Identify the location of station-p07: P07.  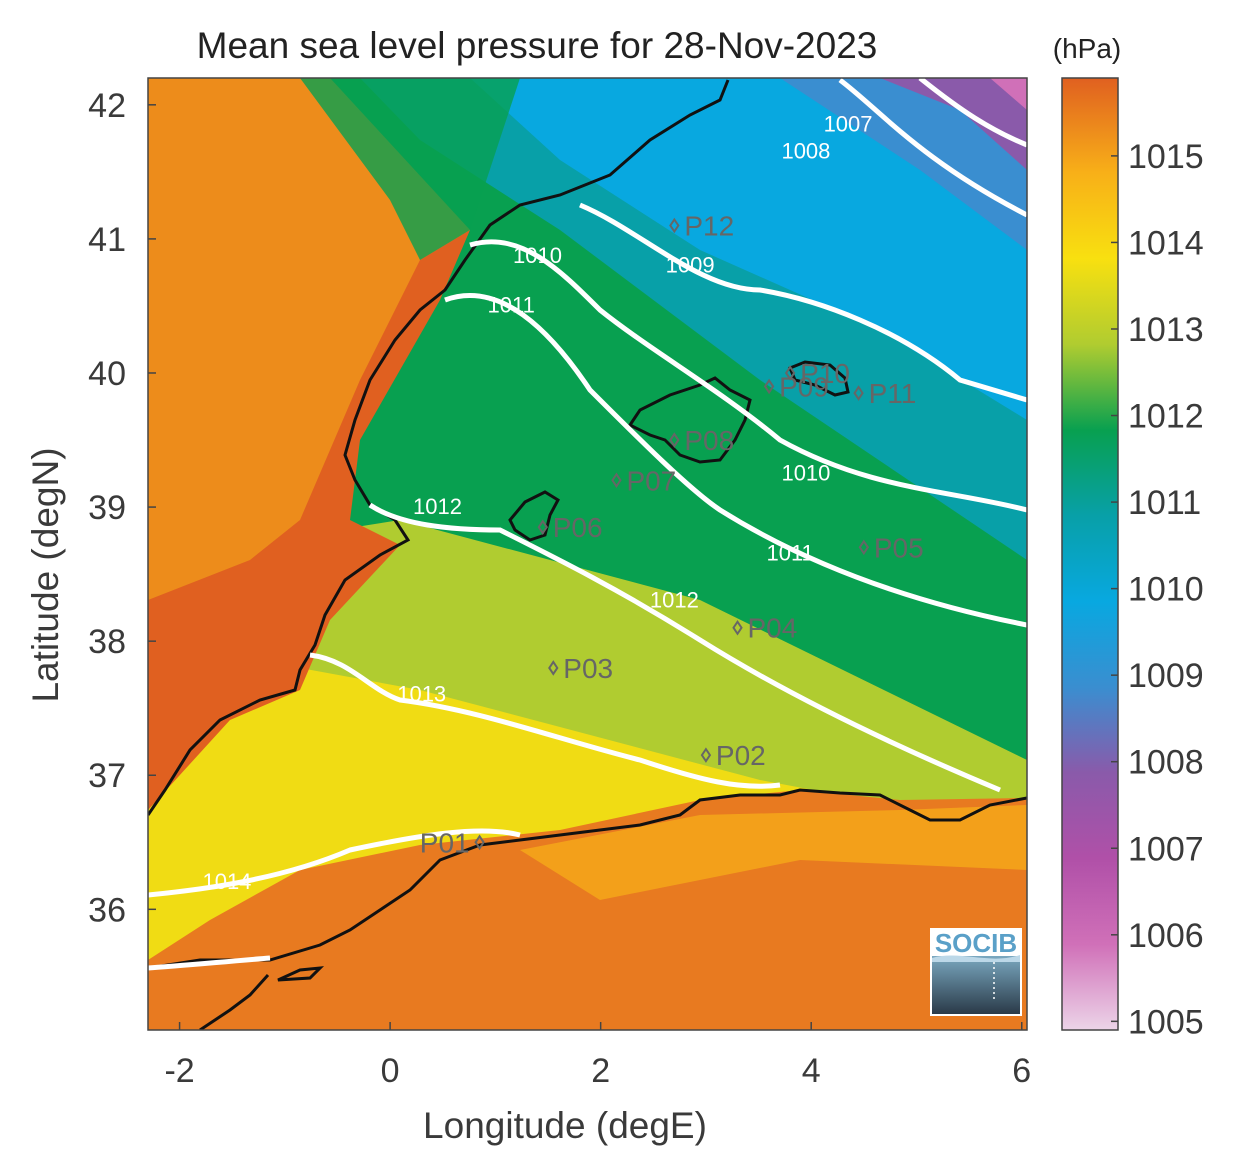
(643, 480).